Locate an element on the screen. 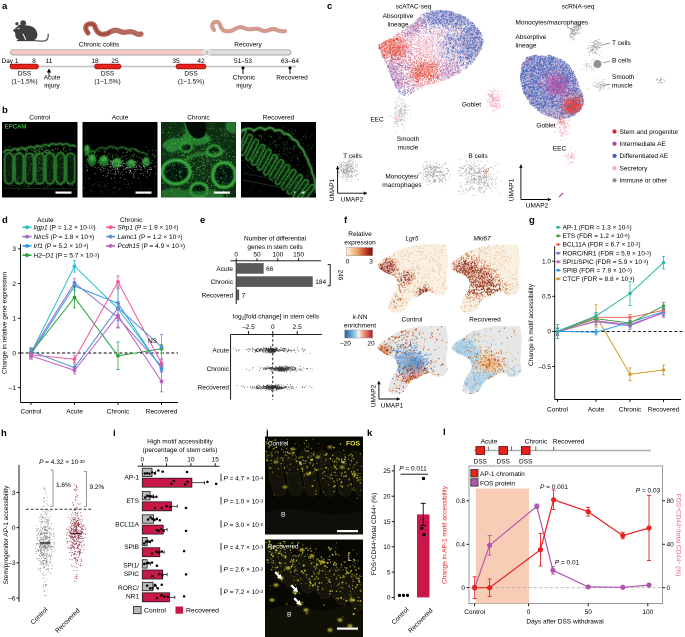 This screenshot has width=685, height=637. svg-text: –20 is located at coordinates (345, 344).